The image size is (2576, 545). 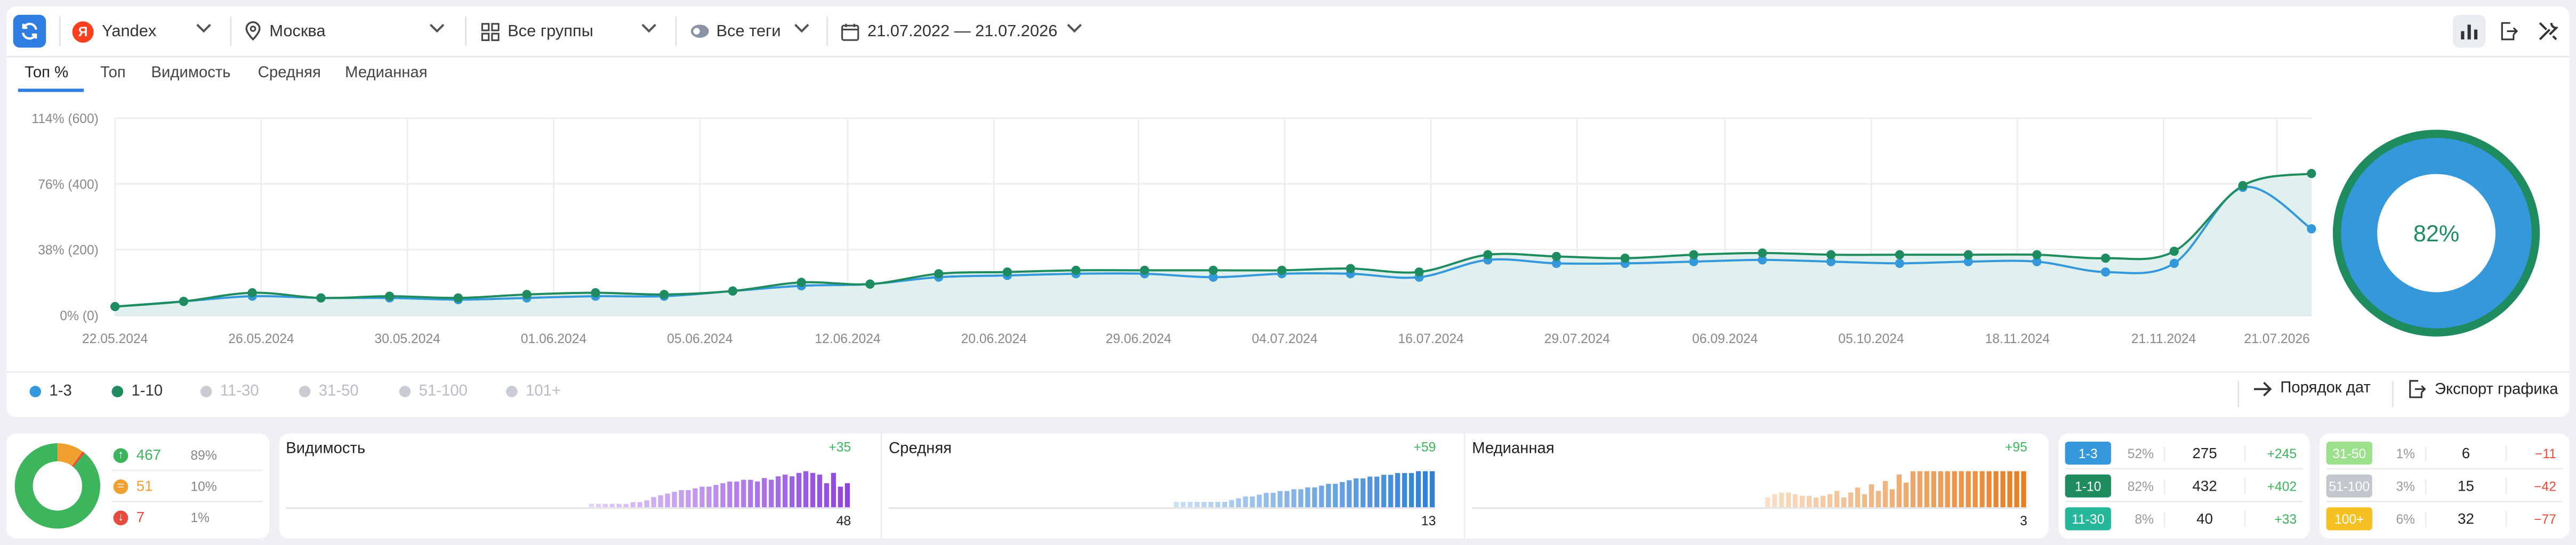 I want to click on y-tick-label: 0% (0), so click(x=79, y=316).